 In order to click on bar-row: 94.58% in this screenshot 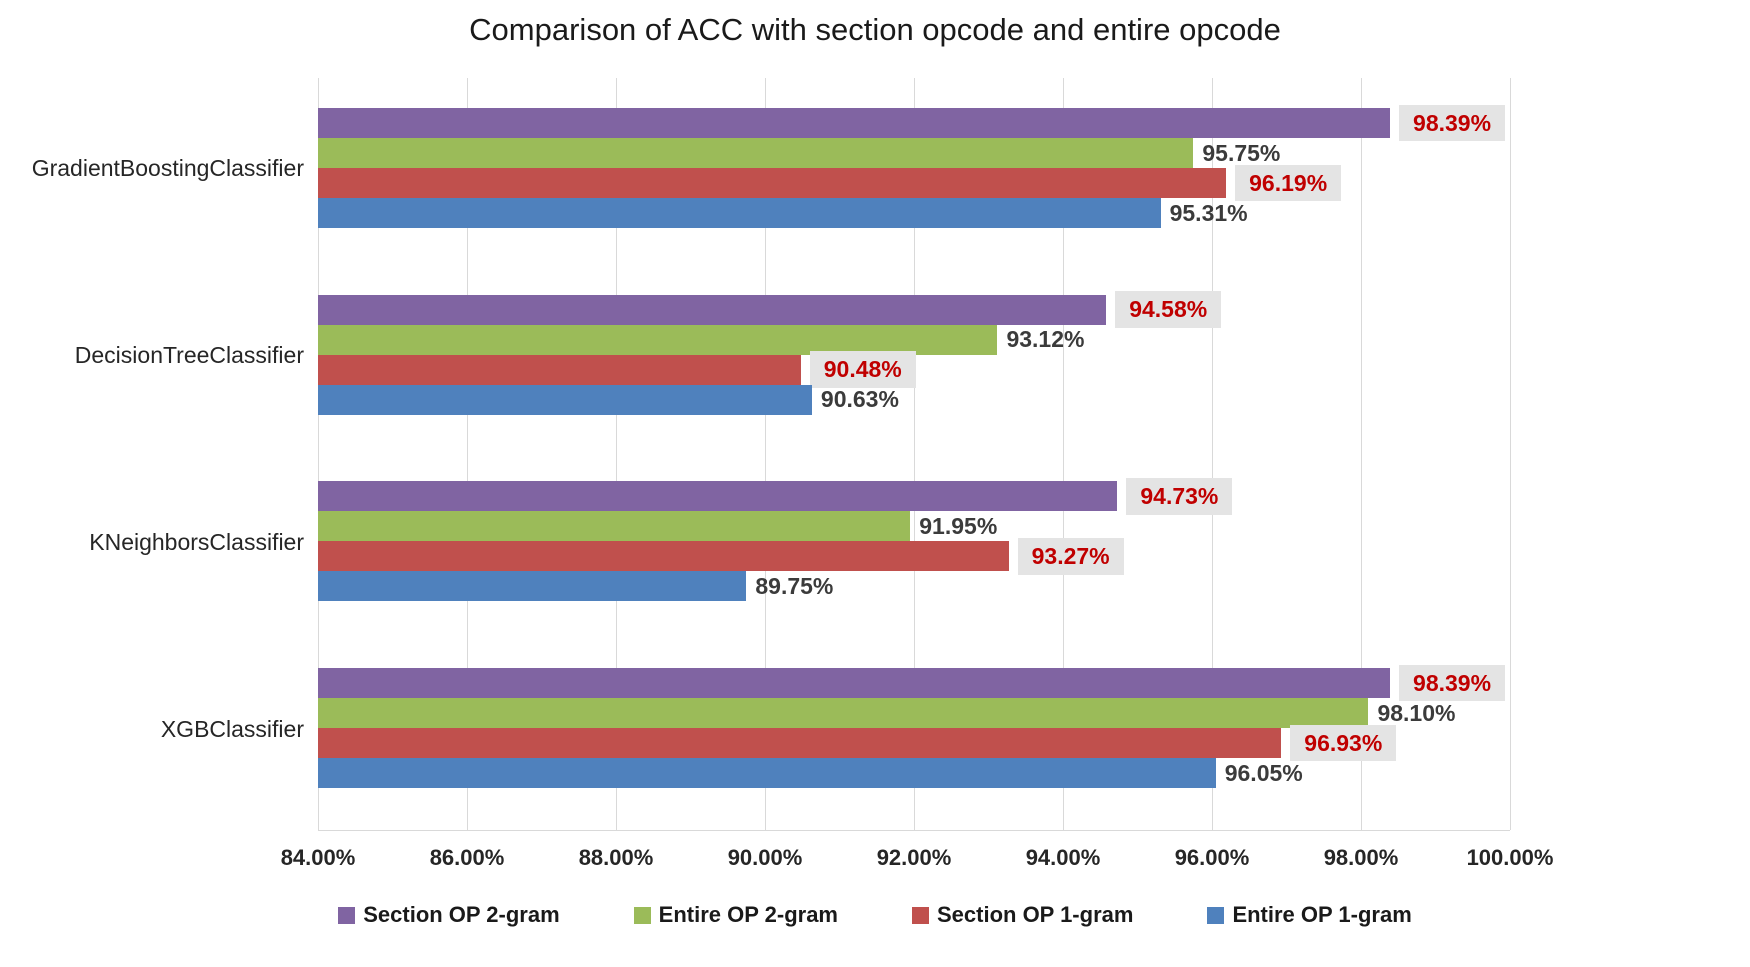, I will do `click(914, 310)`.